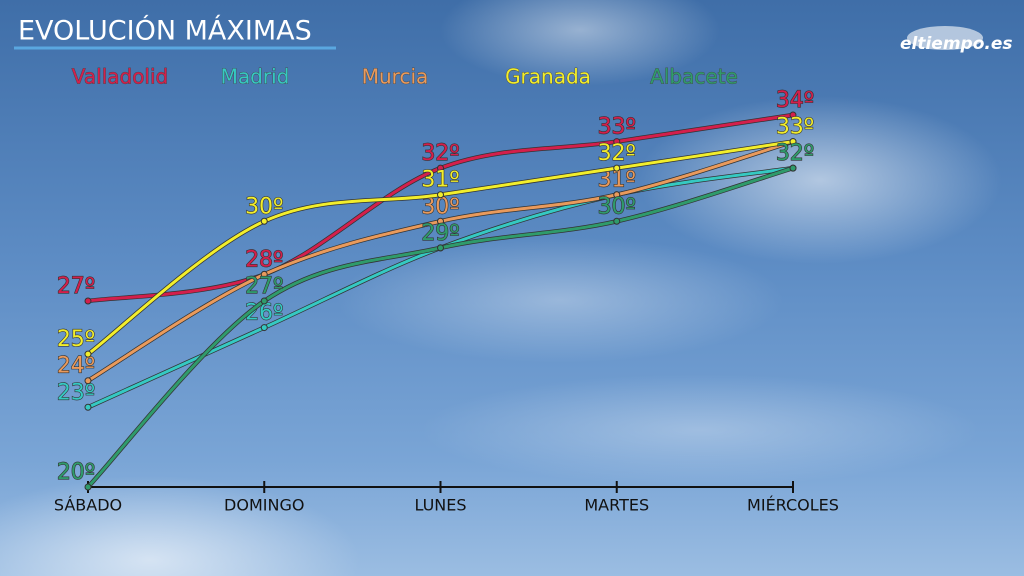 The width and height of the screenshot is (1024, 576). Describe the element at coordinates (945, 38) in the screenshot. I see `logo-cloud` at that location.